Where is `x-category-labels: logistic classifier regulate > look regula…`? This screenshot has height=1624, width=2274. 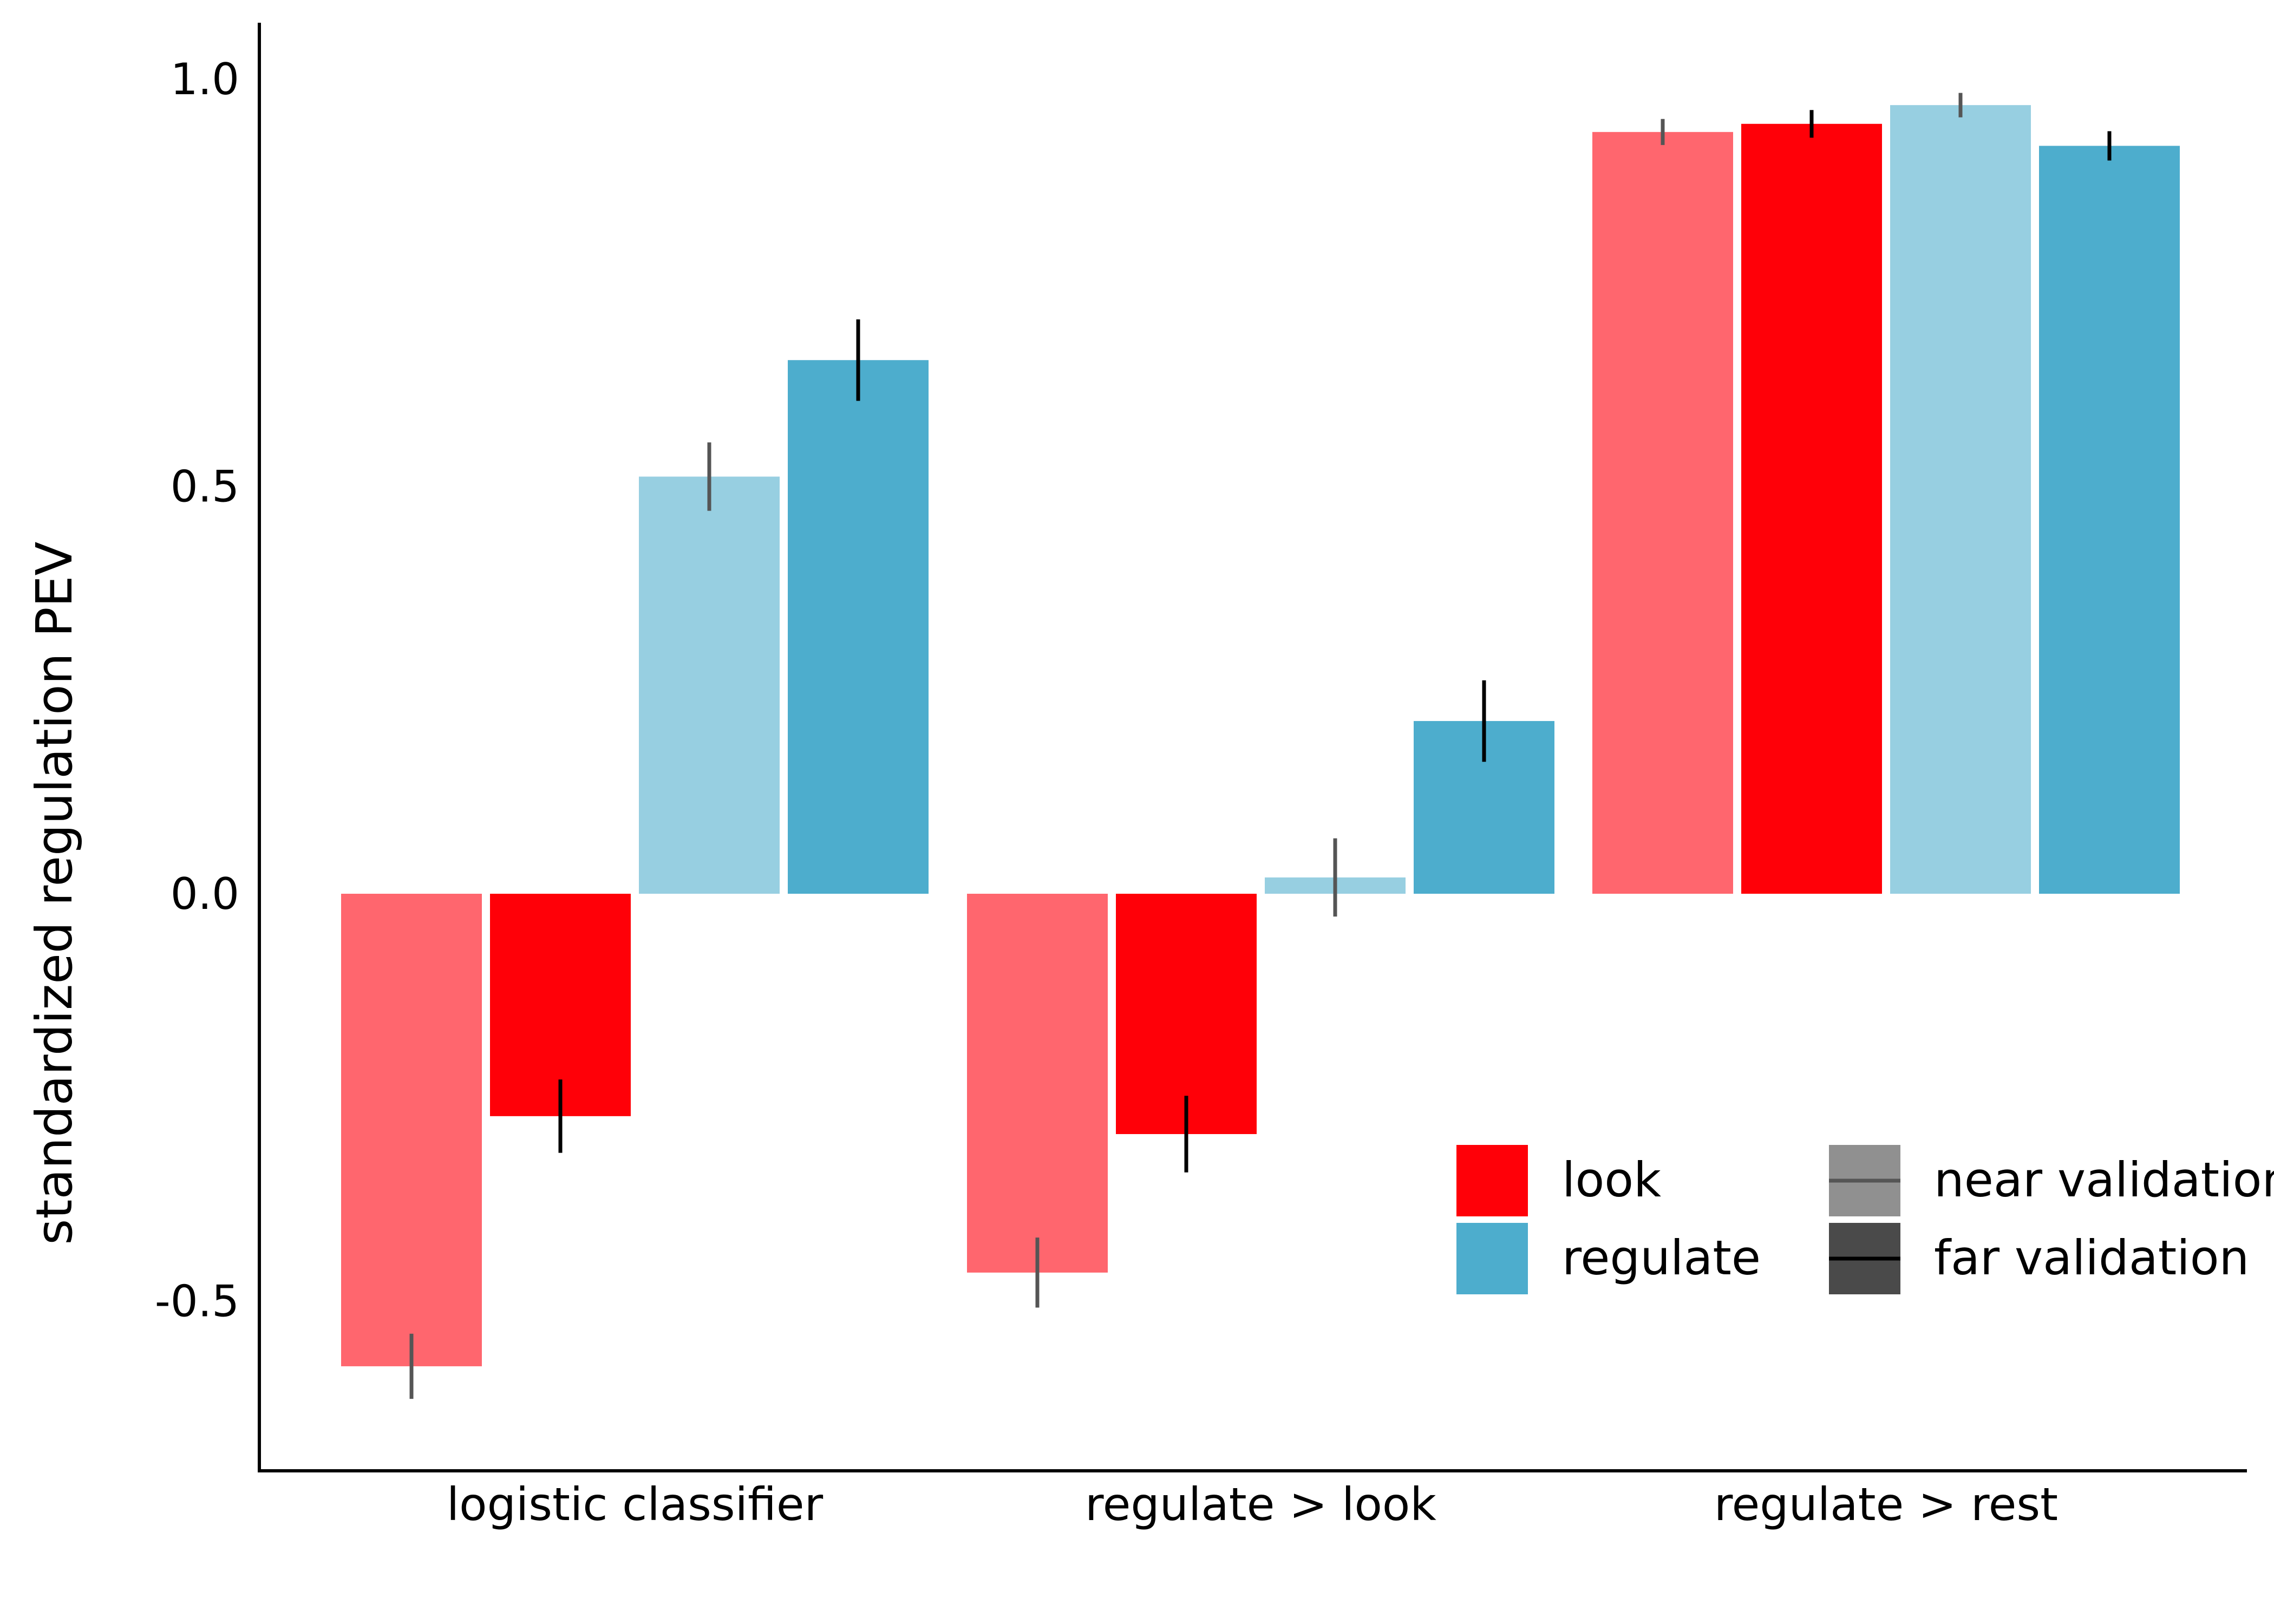
x-category-labels: logistic classifier regulate > look regula… is located at coordinates (1252, 1505).